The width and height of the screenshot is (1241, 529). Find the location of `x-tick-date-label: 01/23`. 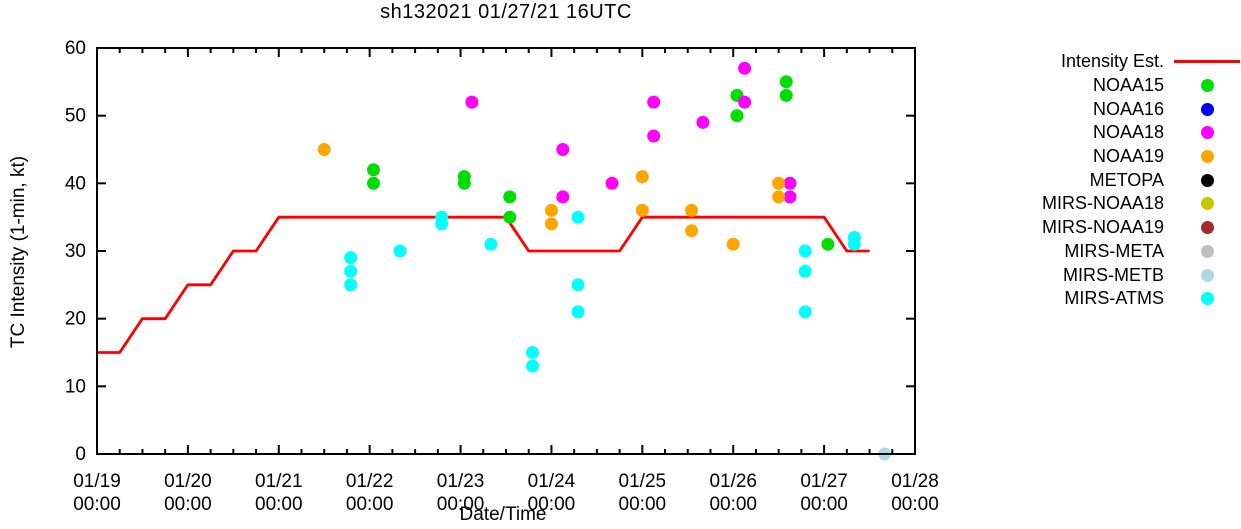

x-tick-date-label: 01/23 is located at coordinates (461, 481).